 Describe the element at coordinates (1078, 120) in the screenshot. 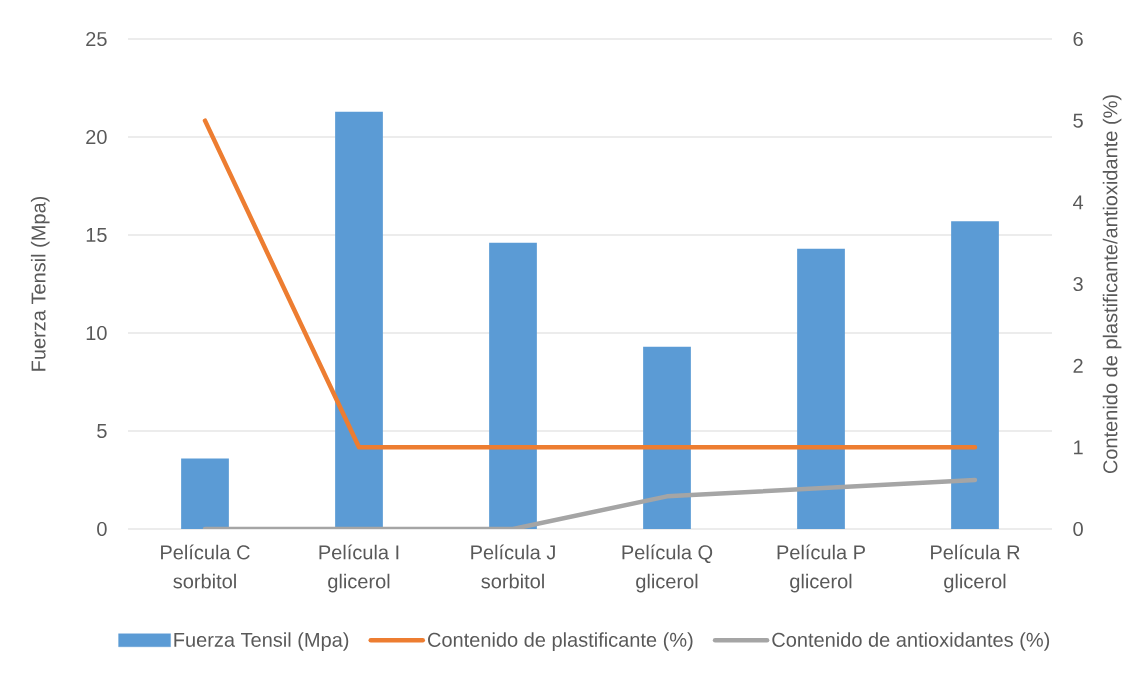

I see `y2-tick-label: 5` at that location.